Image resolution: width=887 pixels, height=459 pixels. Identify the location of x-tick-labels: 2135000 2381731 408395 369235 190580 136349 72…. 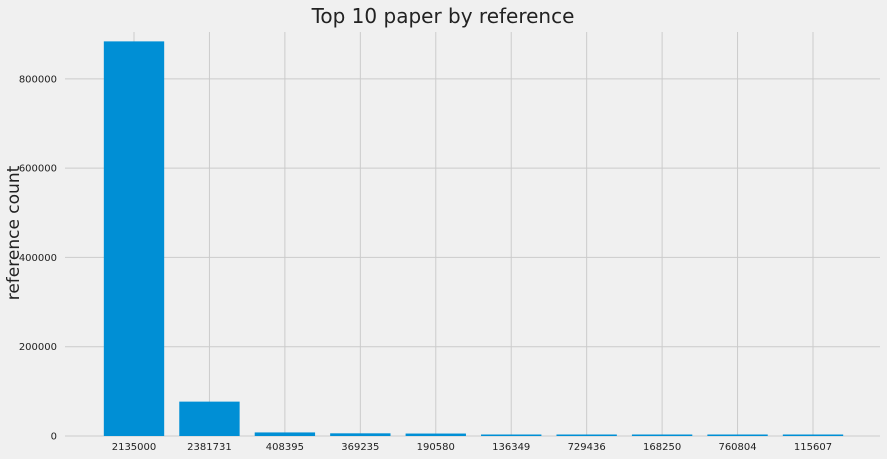
(472, 447).